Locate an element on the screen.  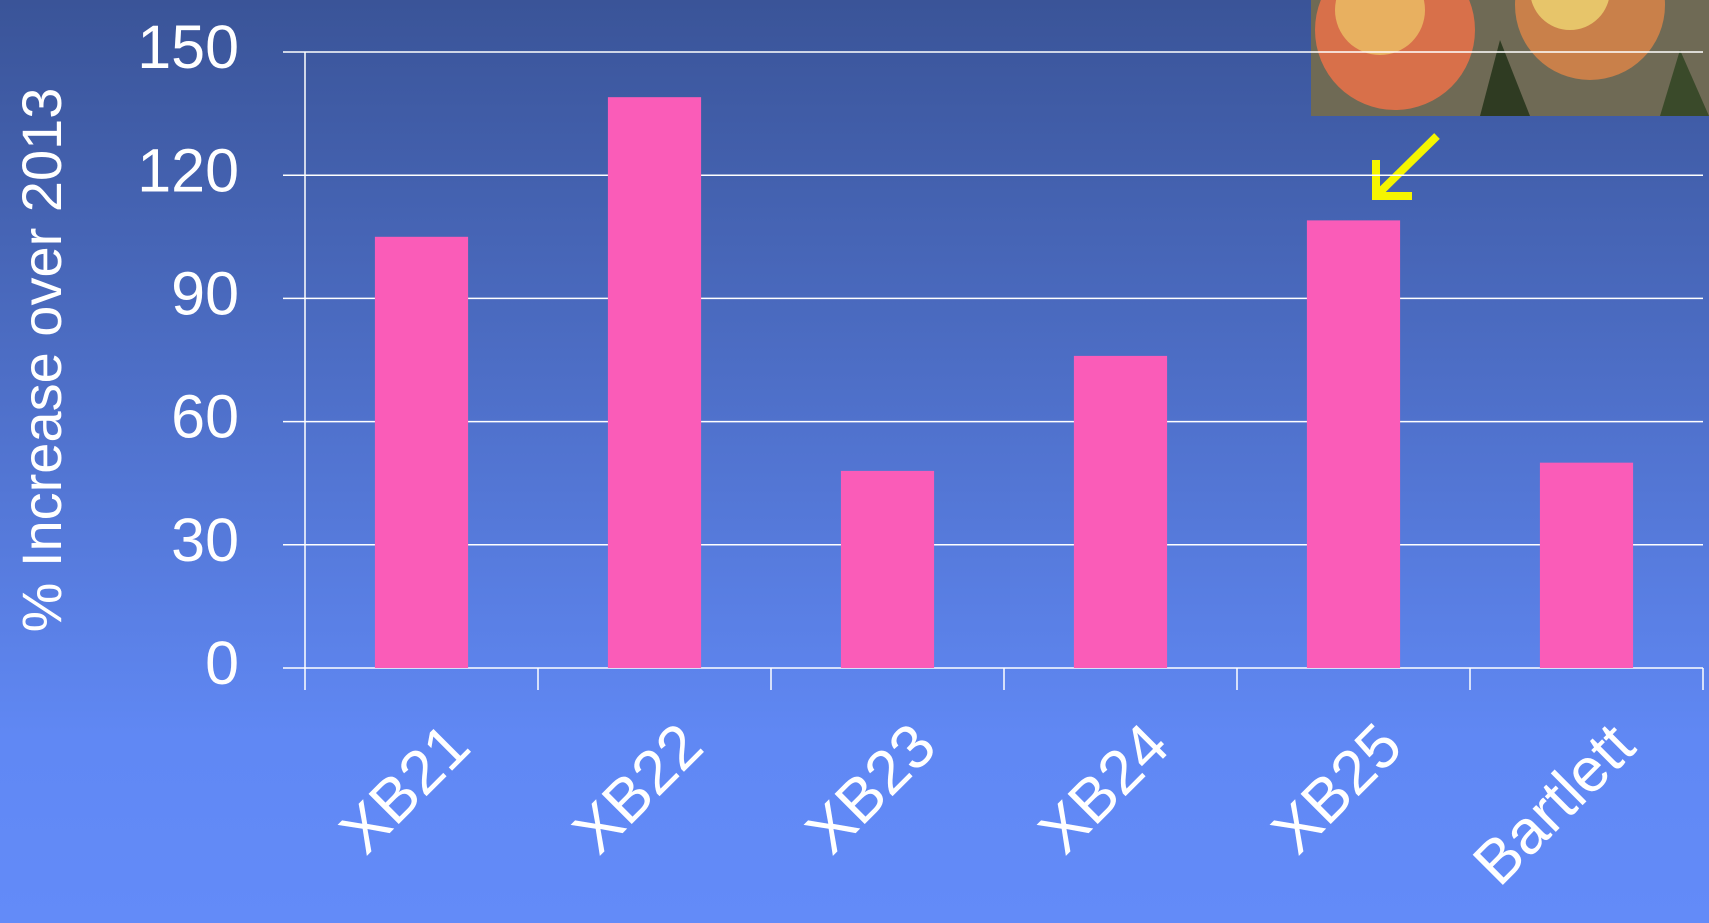
y-tick-label: 0 is located at coordinates (222, 663).